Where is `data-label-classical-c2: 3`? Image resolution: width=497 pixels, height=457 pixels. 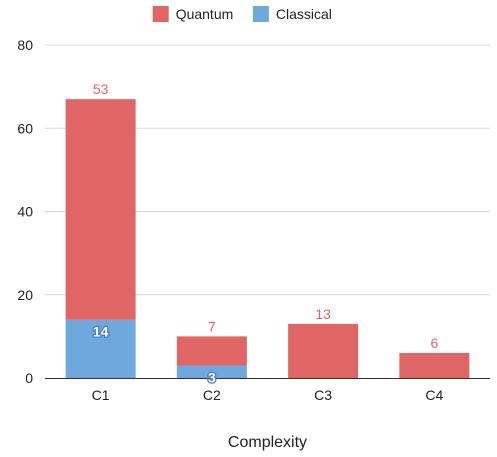 data-label-classical-c2: 3 is located at coordinates (212, 378).